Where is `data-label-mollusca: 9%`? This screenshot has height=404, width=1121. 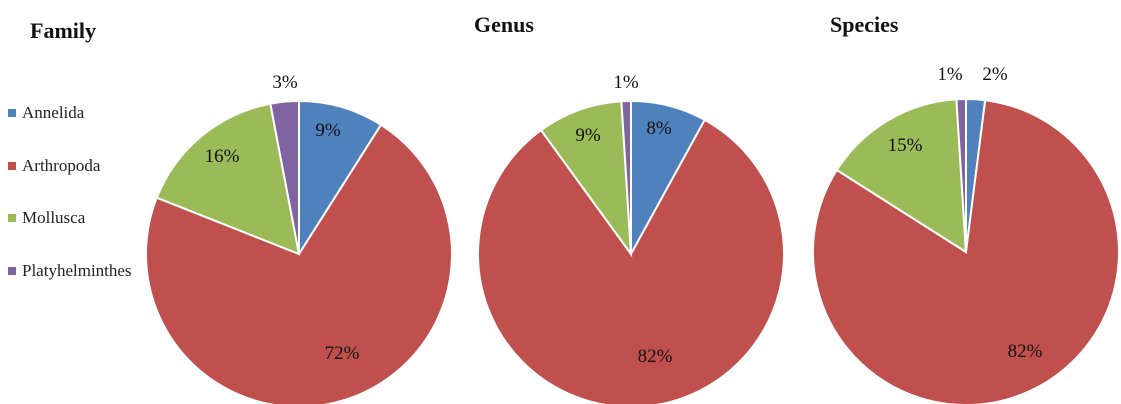 data-label-mollusca: 9% is located at coordinates (588, 135).